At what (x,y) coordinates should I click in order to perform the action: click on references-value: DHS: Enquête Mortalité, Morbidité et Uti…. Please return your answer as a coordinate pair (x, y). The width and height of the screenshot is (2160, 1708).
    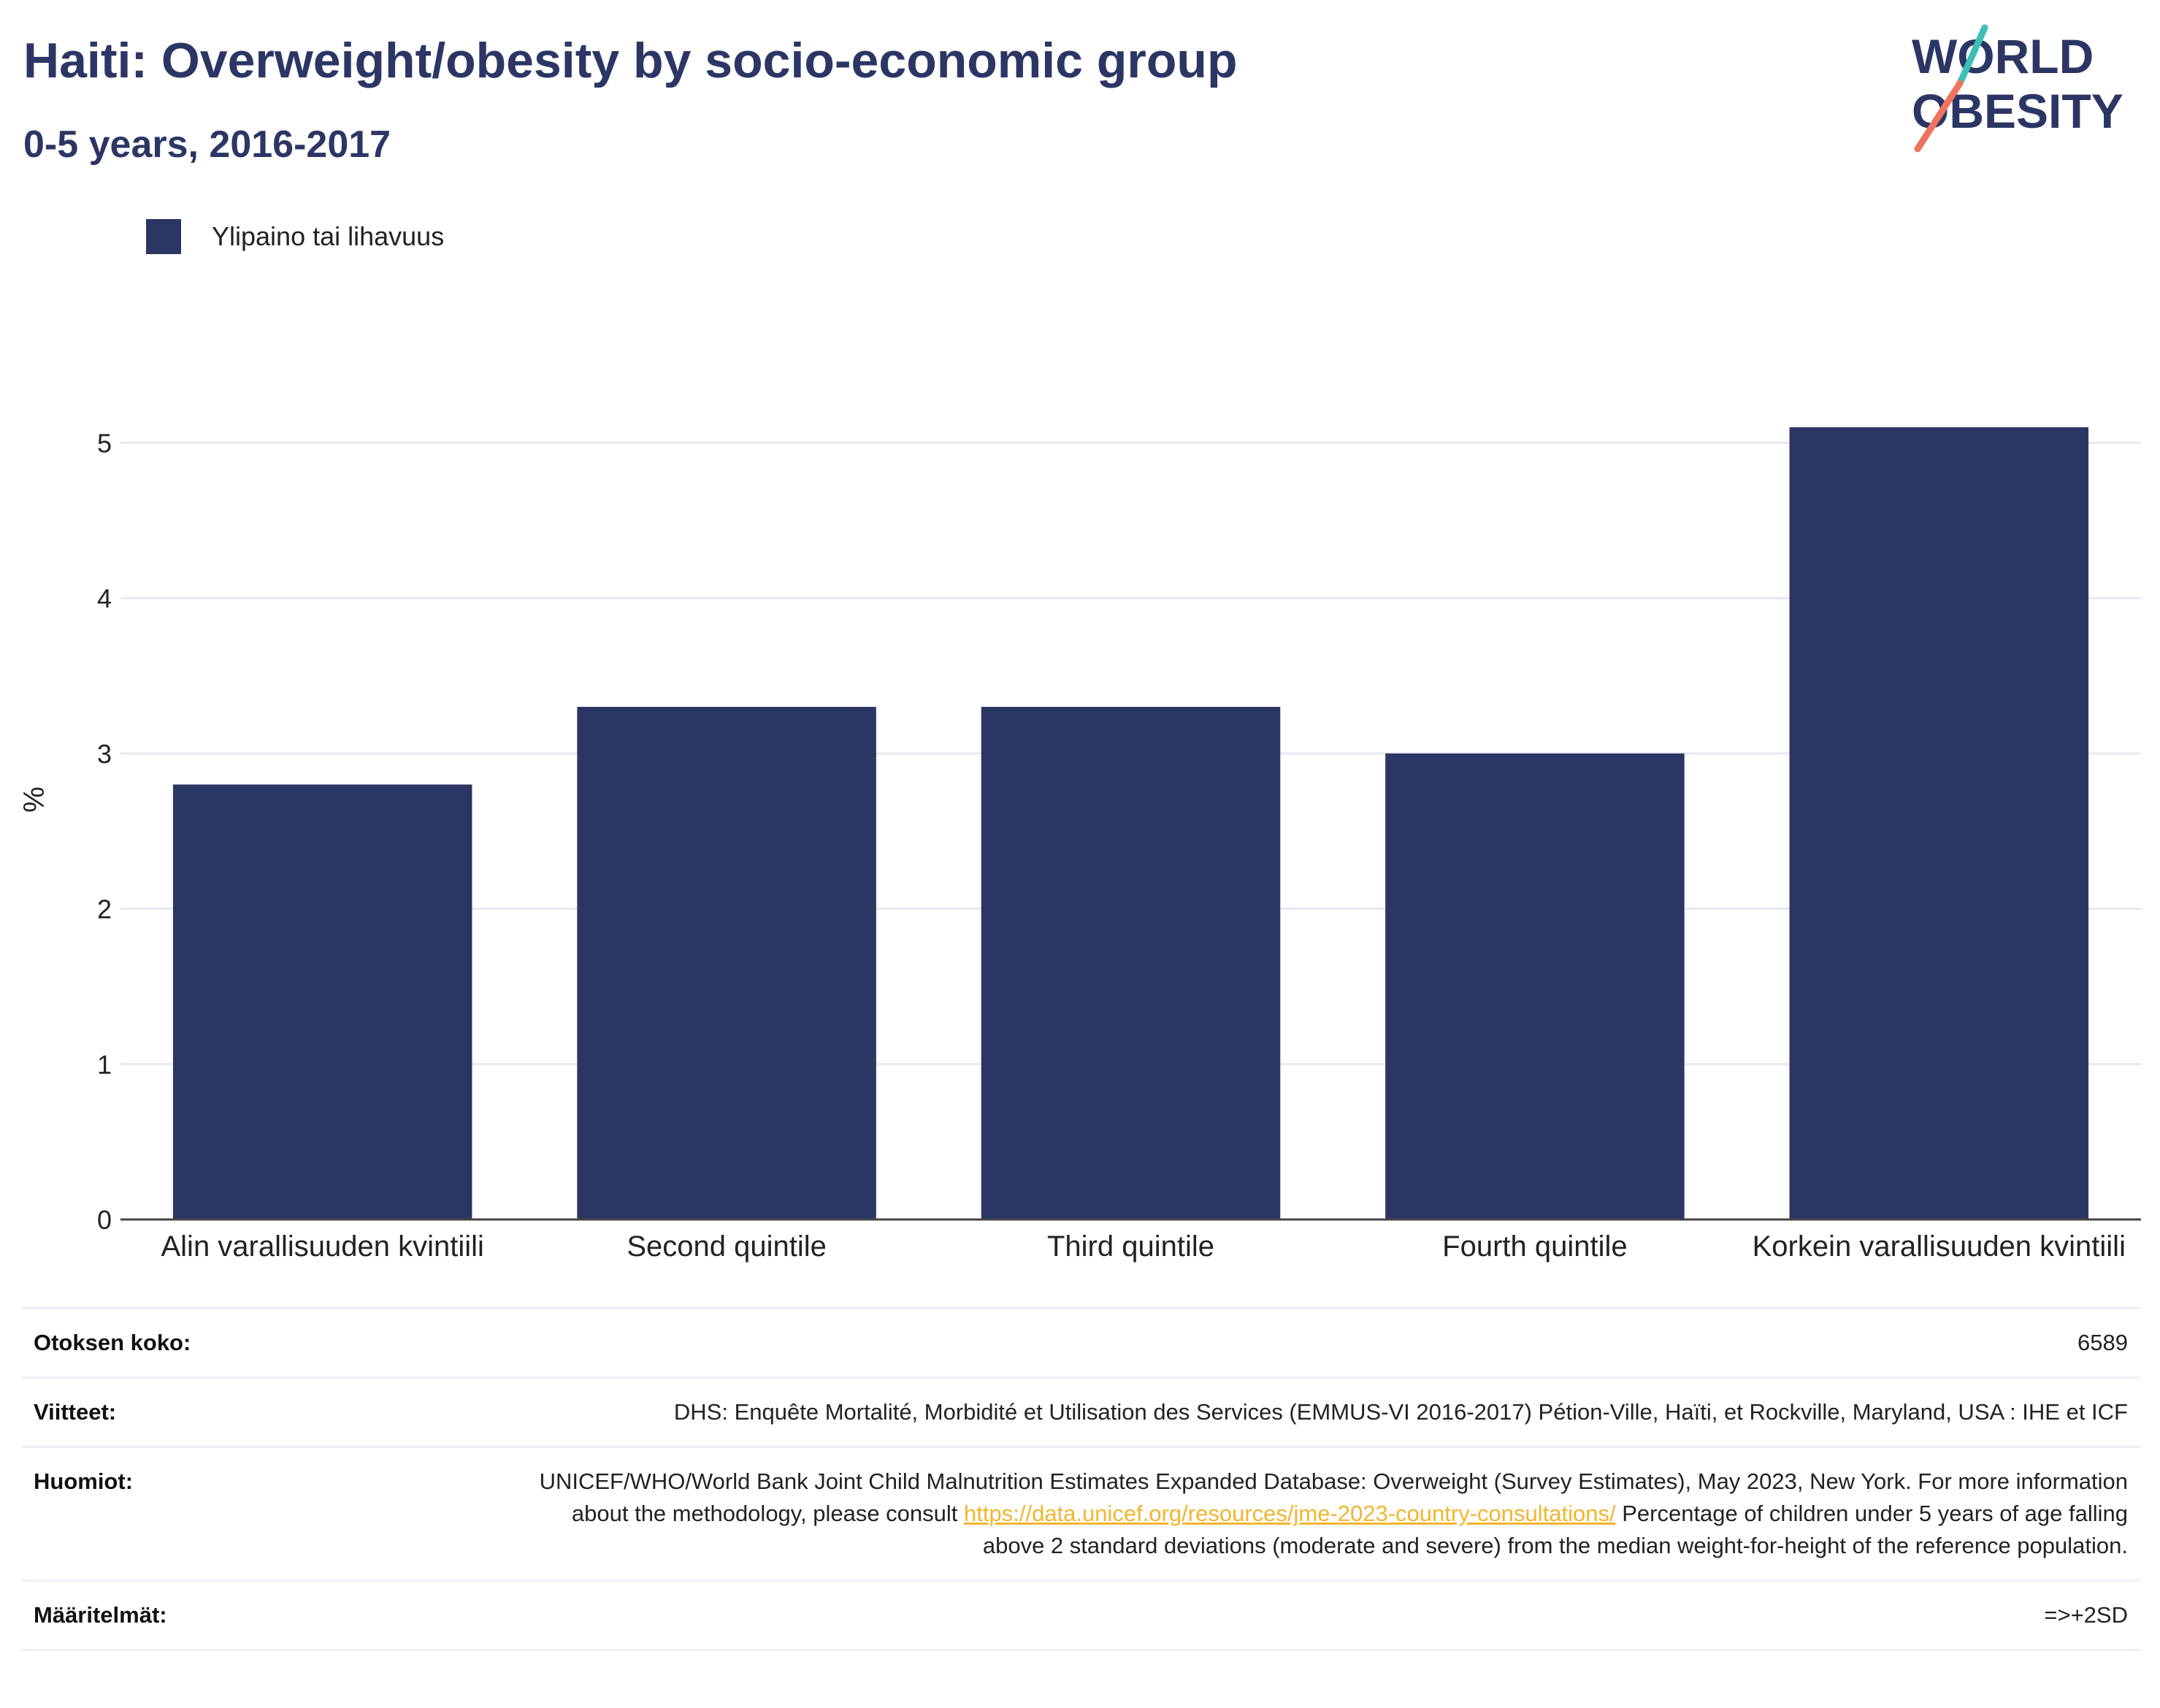
    Looking at the image, I should click on (1400, 1412).